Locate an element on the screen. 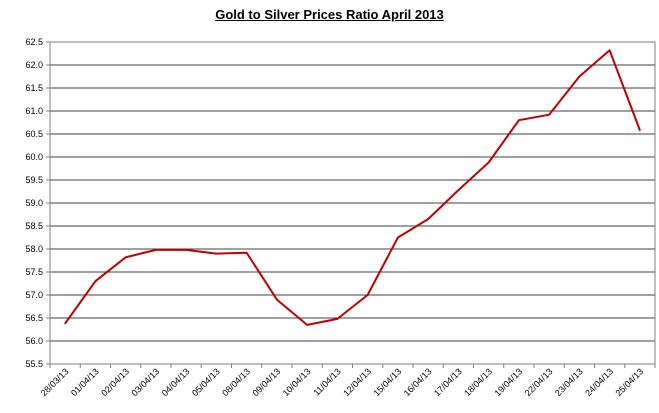 This screenshot has height=413, width=659. x-tick-label: 01/04/13 is located at coordinates (85, 382).